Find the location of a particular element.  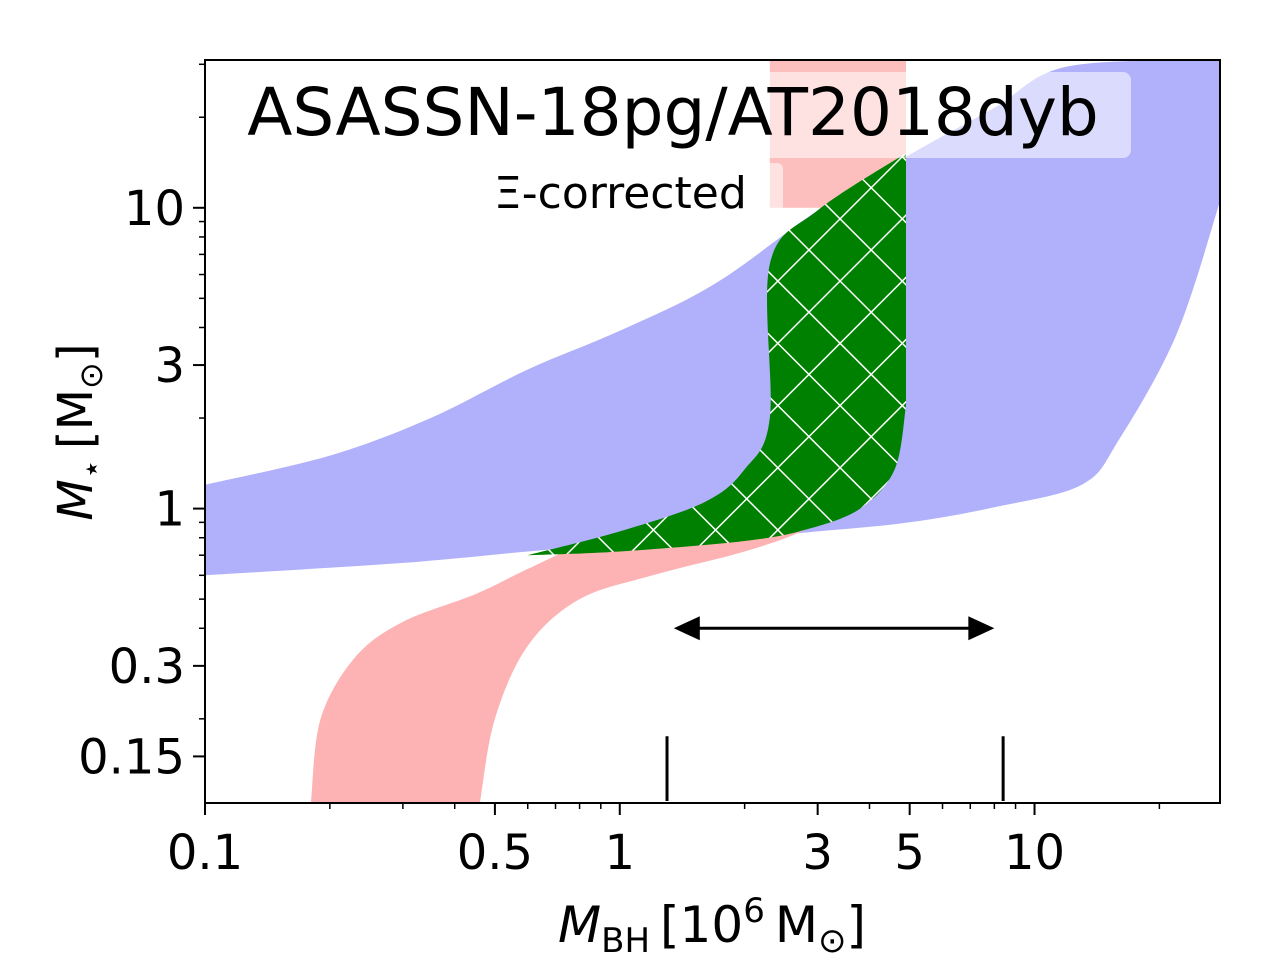

subtitle-box is located at coordinates (633, 194).